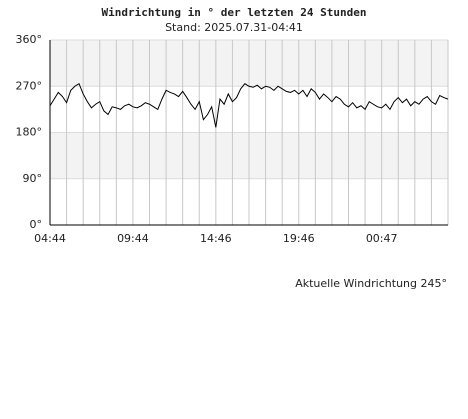 Image resolution: width=468 pixels, height=419 pixels. What do you see at coordinates (234, 27) in the screenshot?
I see `chart-subtitle: Stand: 2025.07.31-04:41` at bounding box center [234, 27].